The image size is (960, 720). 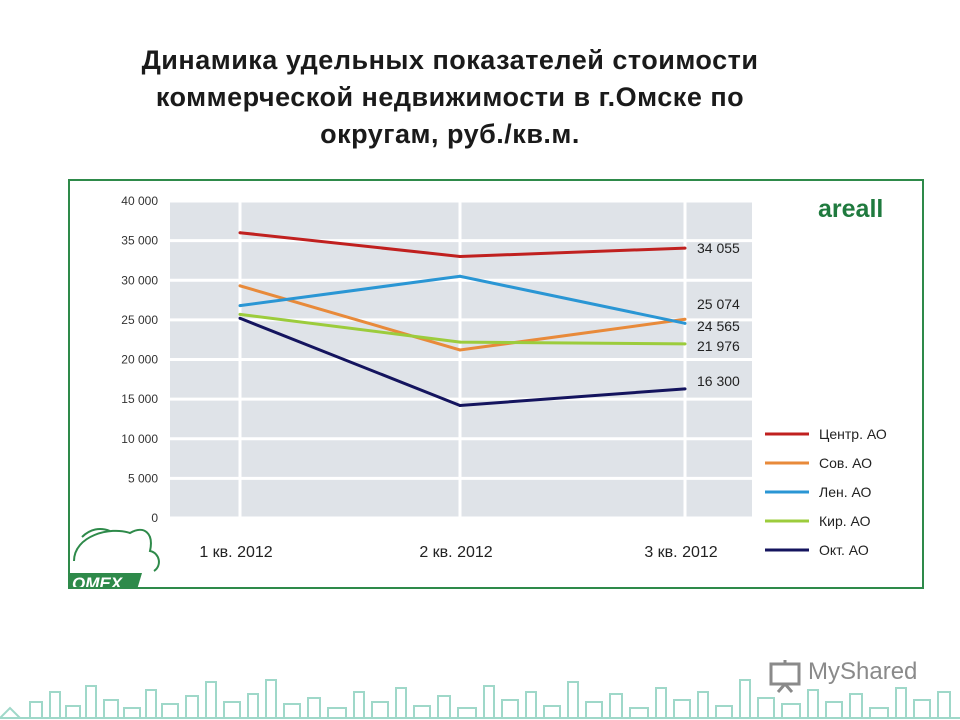 I want to click on y-tick-label: 5 000, so click(x=143, y=478).